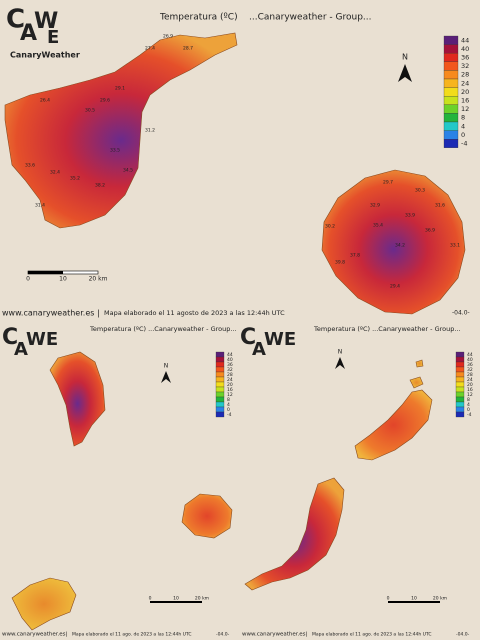  Describe the element at coordinates (44, 604) in the screenshot. I see `el-hierro` at that location.